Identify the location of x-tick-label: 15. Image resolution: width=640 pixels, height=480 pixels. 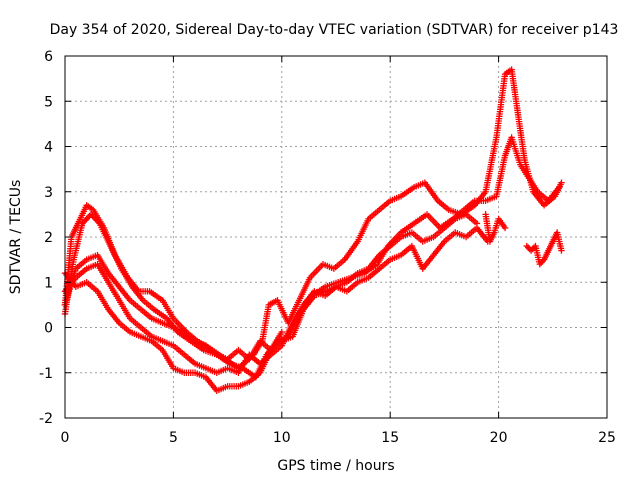
(390, 438).